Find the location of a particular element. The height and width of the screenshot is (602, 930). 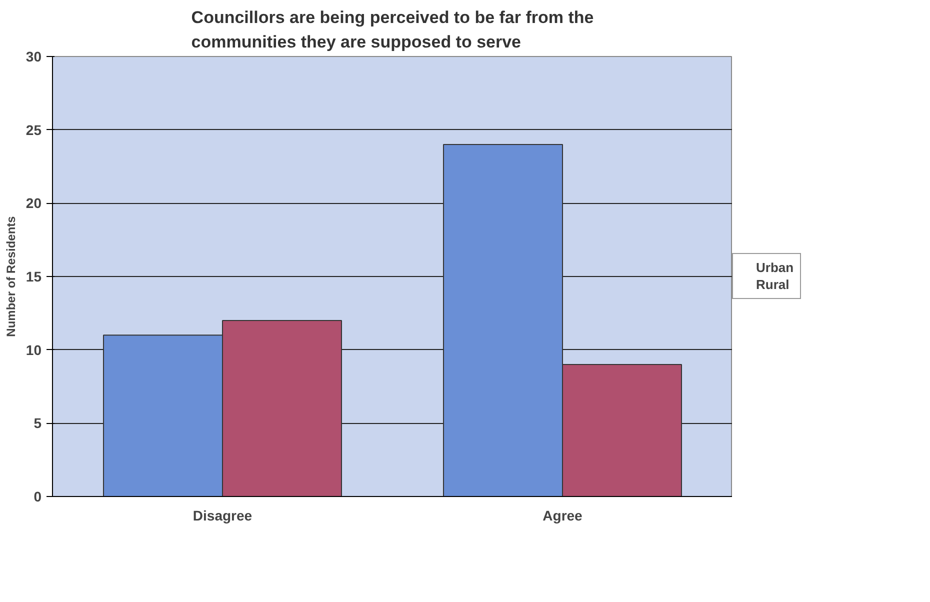

x-tick-label: Disagree is located at coordinates (222, 516).